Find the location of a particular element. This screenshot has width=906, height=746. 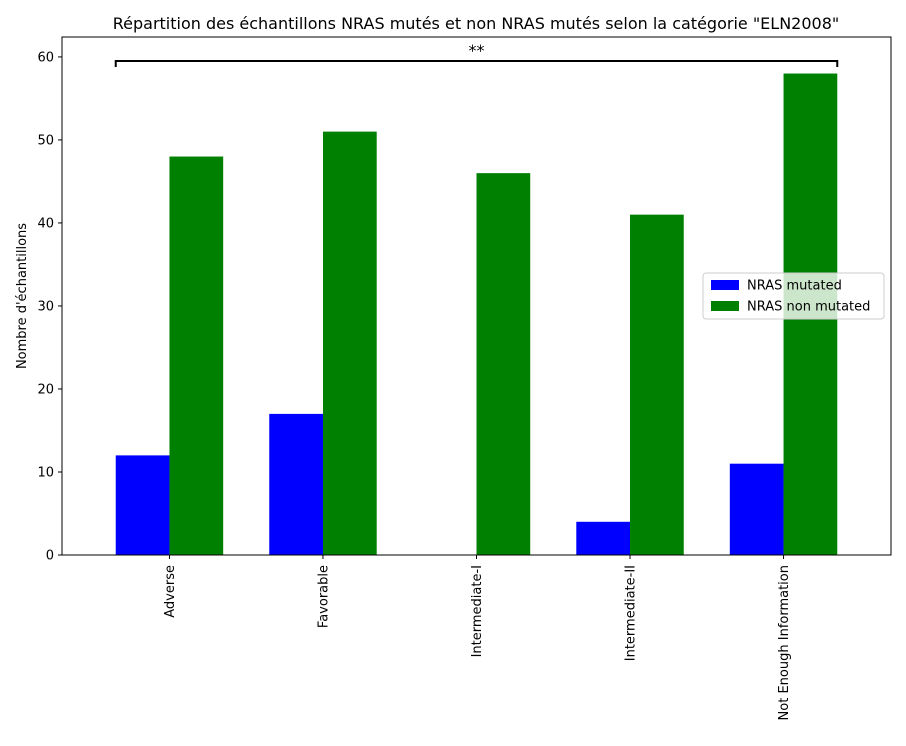

significance-annotation: ** is located at coordinates (476, 54).